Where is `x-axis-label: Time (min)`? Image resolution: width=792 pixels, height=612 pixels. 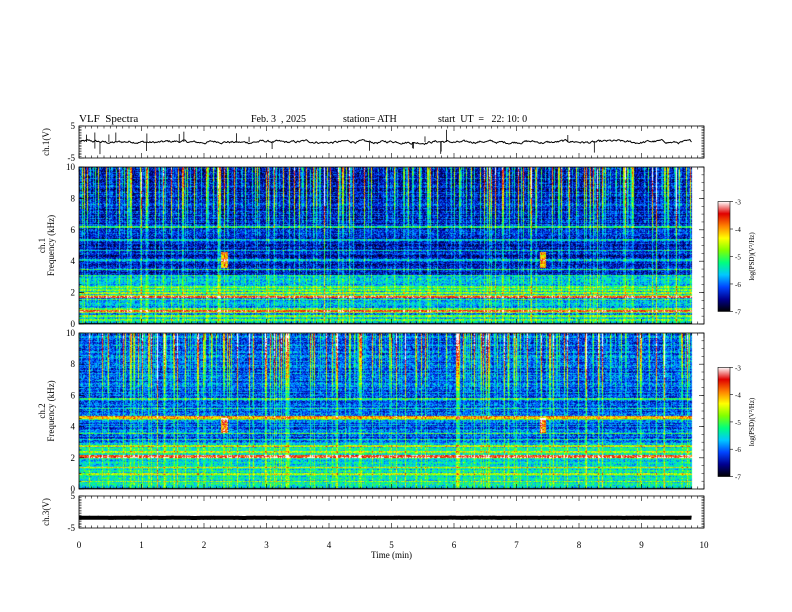 x-axis-label: Time (min) is located at coordinates (391, 555).